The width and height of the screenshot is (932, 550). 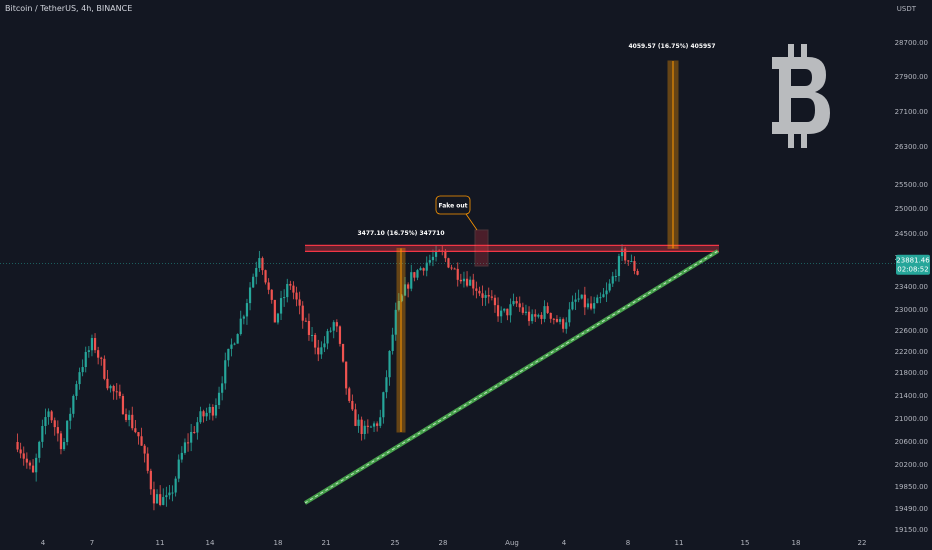 What do you see at coordinates (671, 46) in the screenshot?
I see `measure-right-label: 4059.57 (16.75%) 405957` at bounding box center [671, 46].